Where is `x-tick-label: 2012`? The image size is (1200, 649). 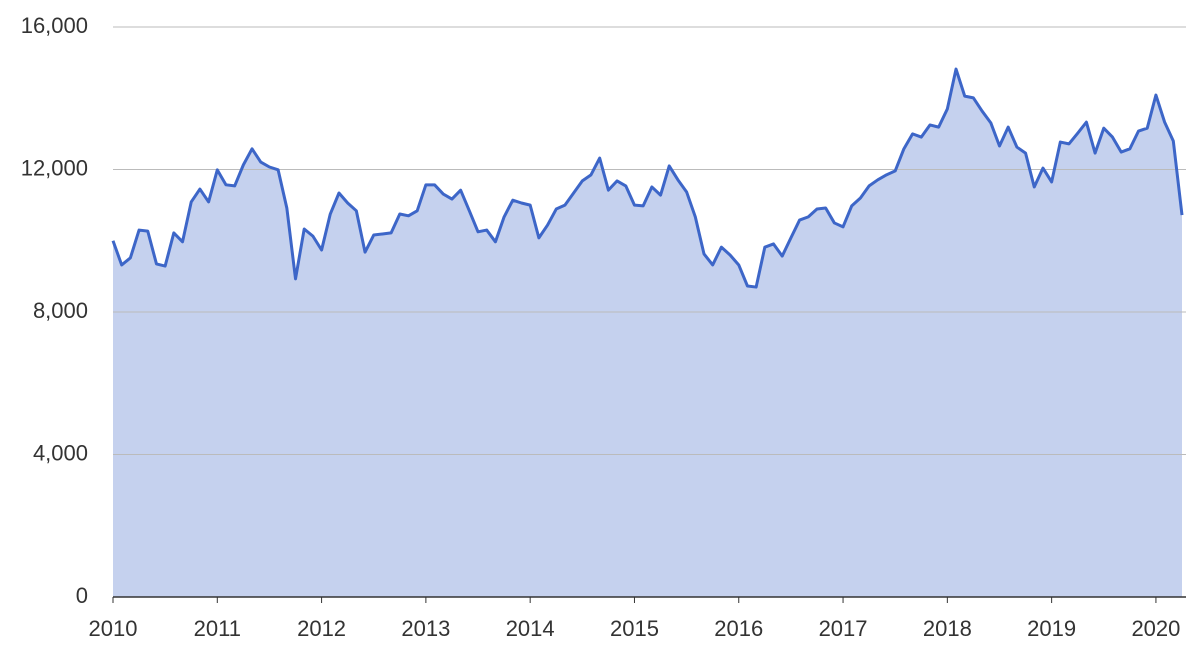 x-tick-label: 2012 is located at coordinates (321, 628).